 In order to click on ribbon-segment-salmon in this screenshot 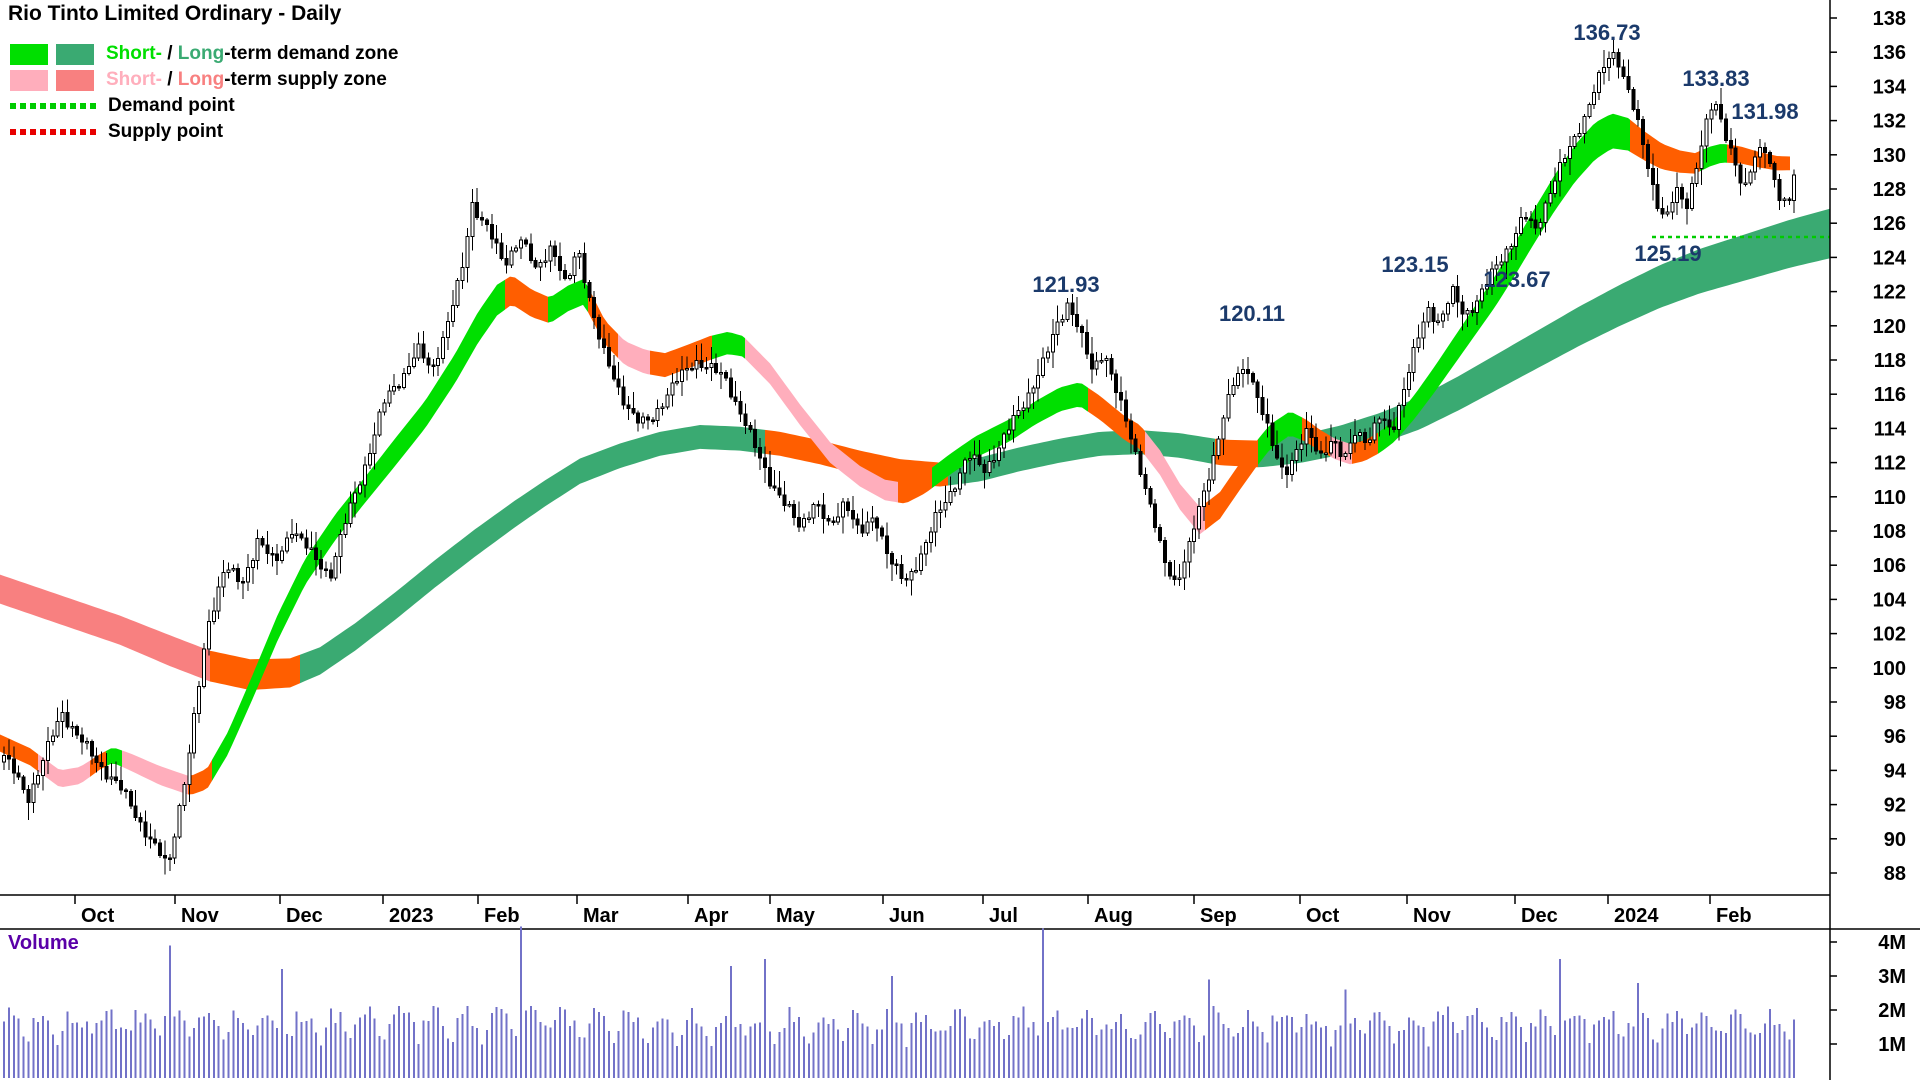, I will do `click(105, 628)`.